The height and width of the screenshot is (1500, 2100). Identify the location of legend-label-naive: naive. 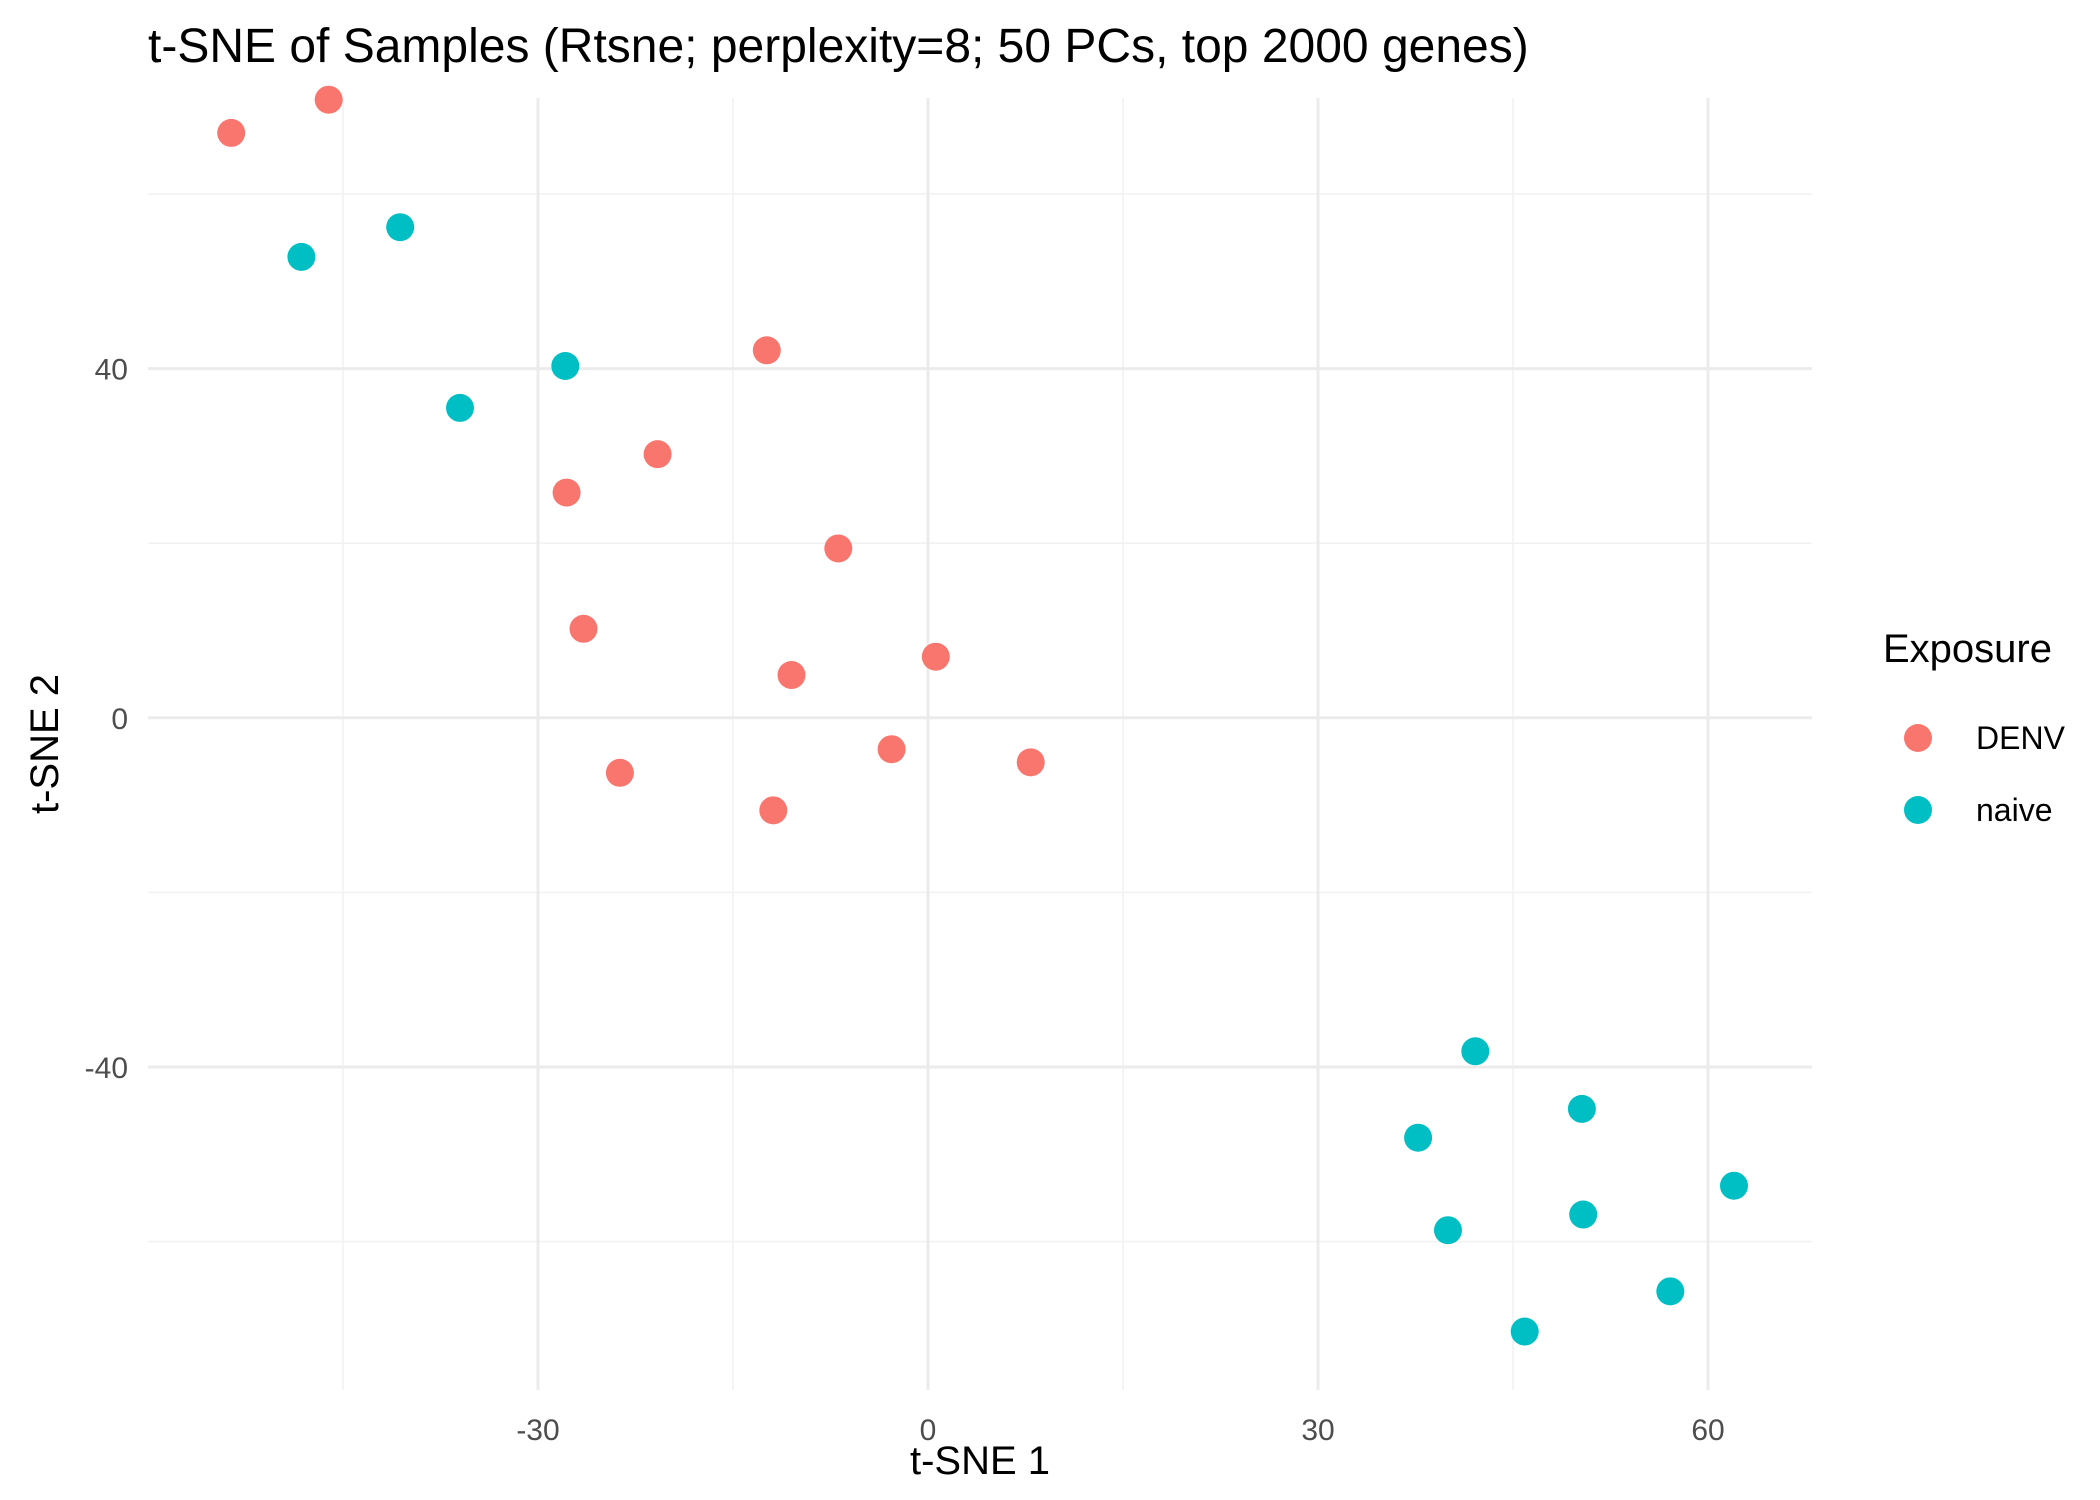
(2014, 810).